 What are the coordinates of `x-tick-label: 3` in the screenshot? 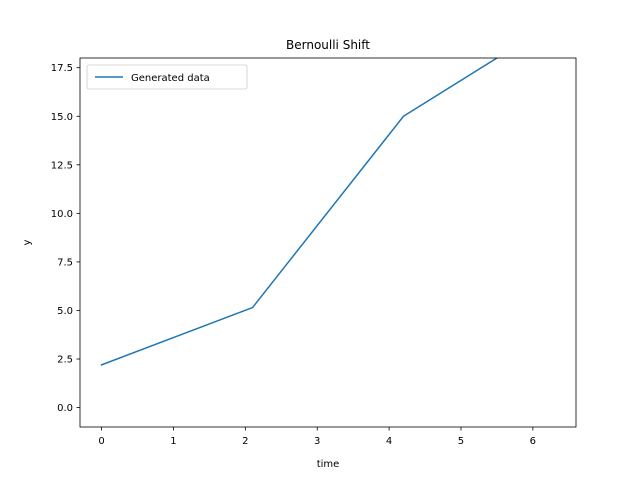 It's located at (317, 441).